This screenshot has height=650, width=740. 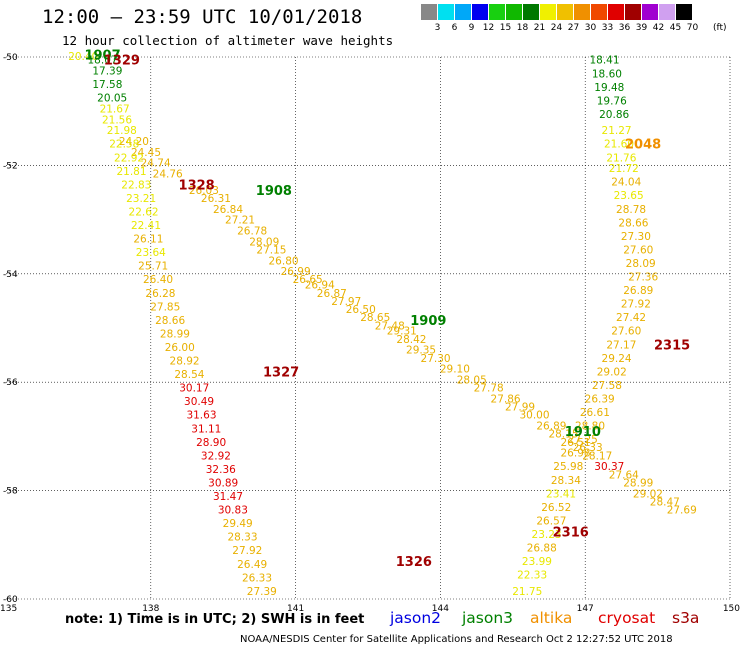 What do you see at coordinates (197, 185) in the screenshot?
I see `track-label: 1328` at bounding box center [197, 185].